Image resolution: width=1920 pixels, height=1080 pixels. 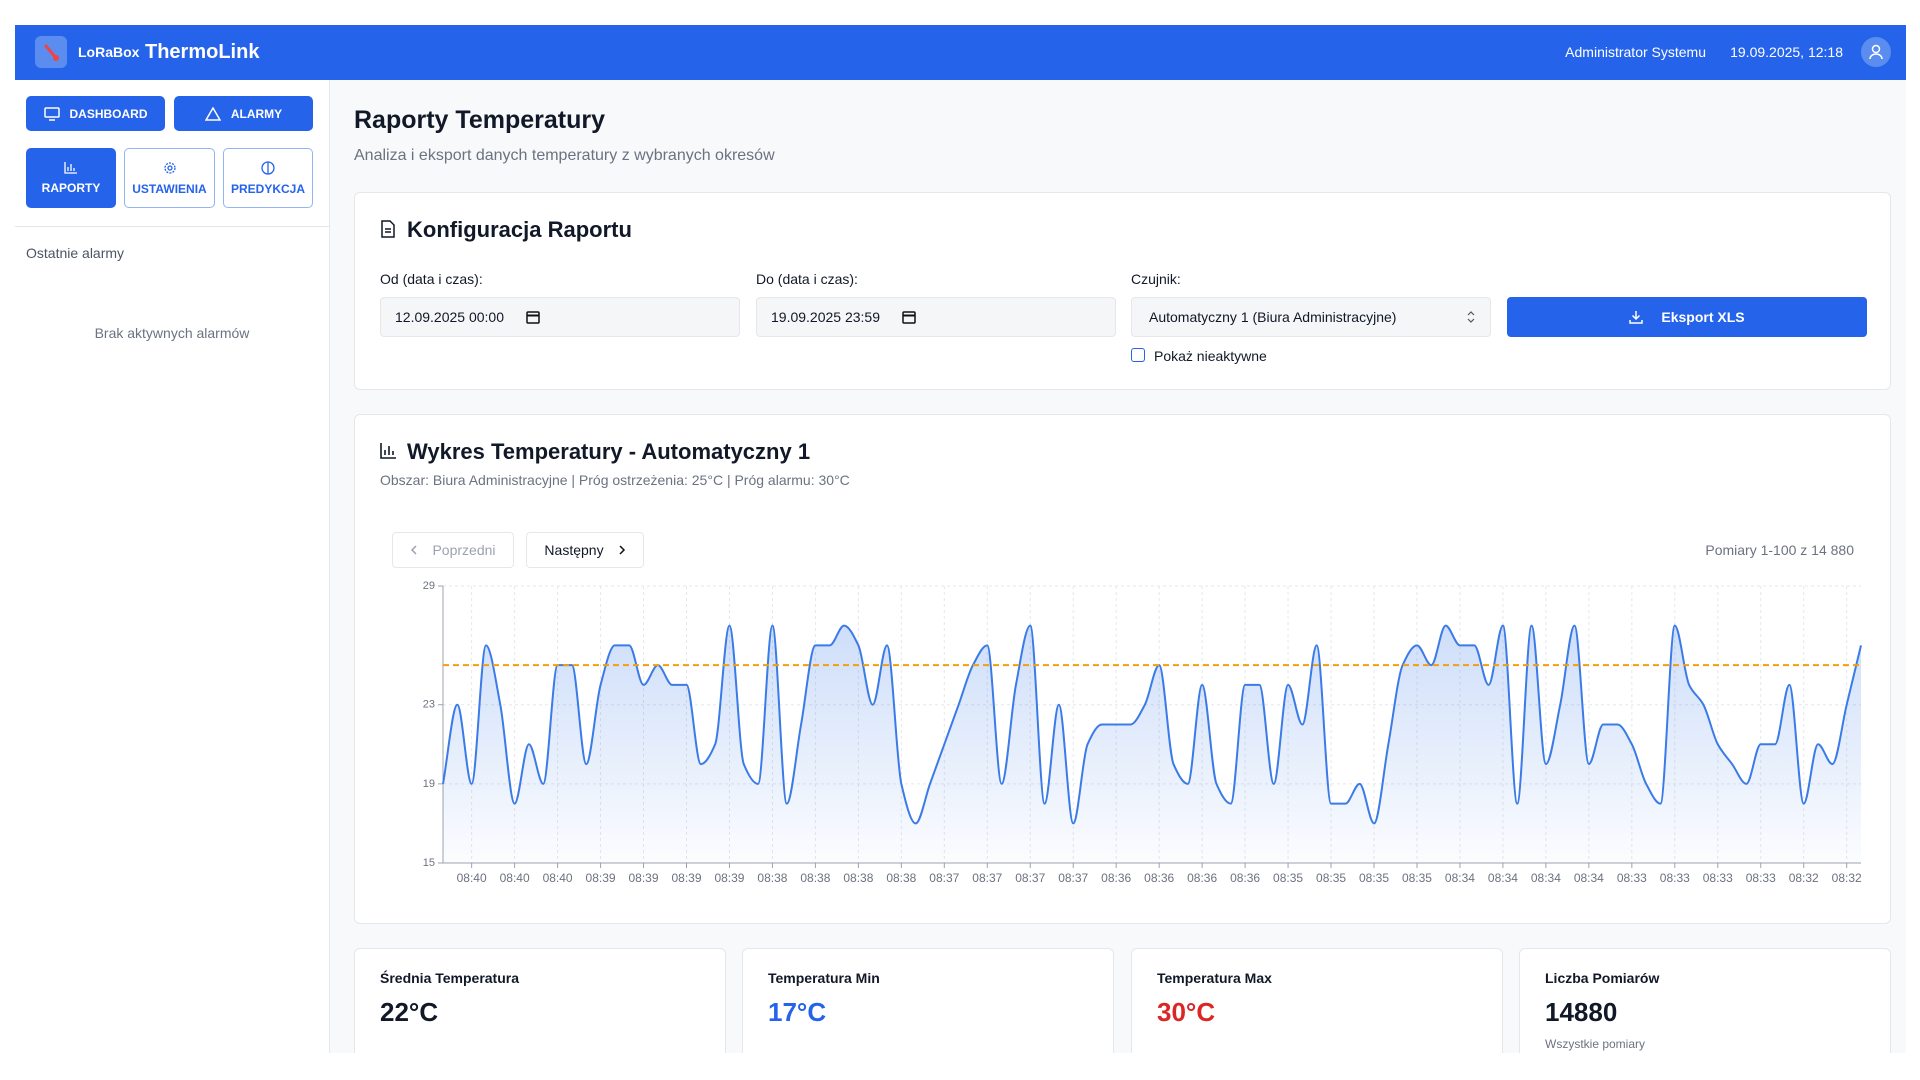 What do you see at coordinates (429, 705) in the screenshot?
I see `y-tick-label: 23` at bounding box center [429, 705].